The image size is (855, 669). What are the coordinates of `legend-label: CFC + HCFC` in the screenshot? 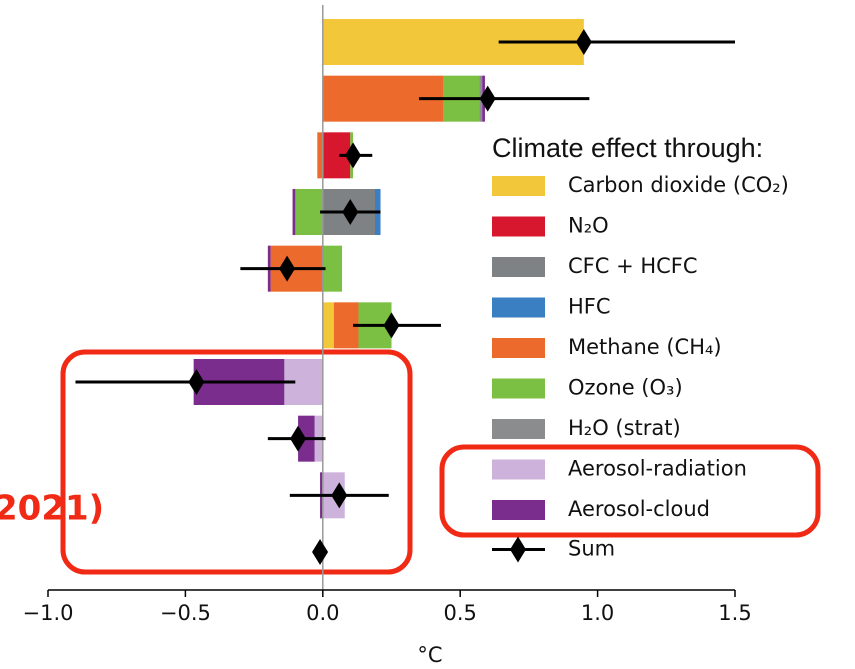 It's located at (633, 266).